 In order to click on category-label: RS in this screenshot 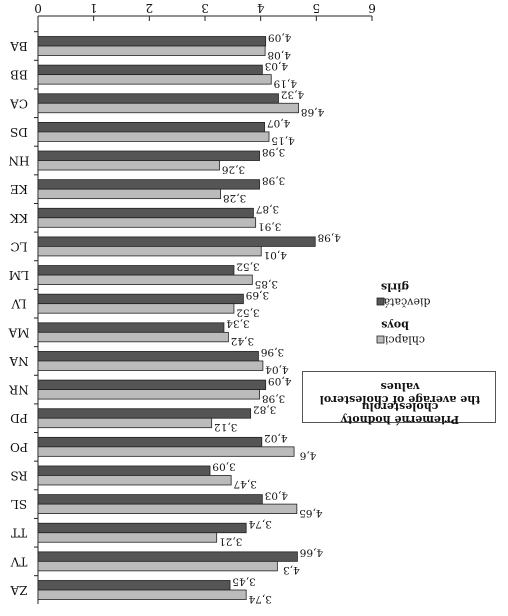, I will do `click(18, 475)`.